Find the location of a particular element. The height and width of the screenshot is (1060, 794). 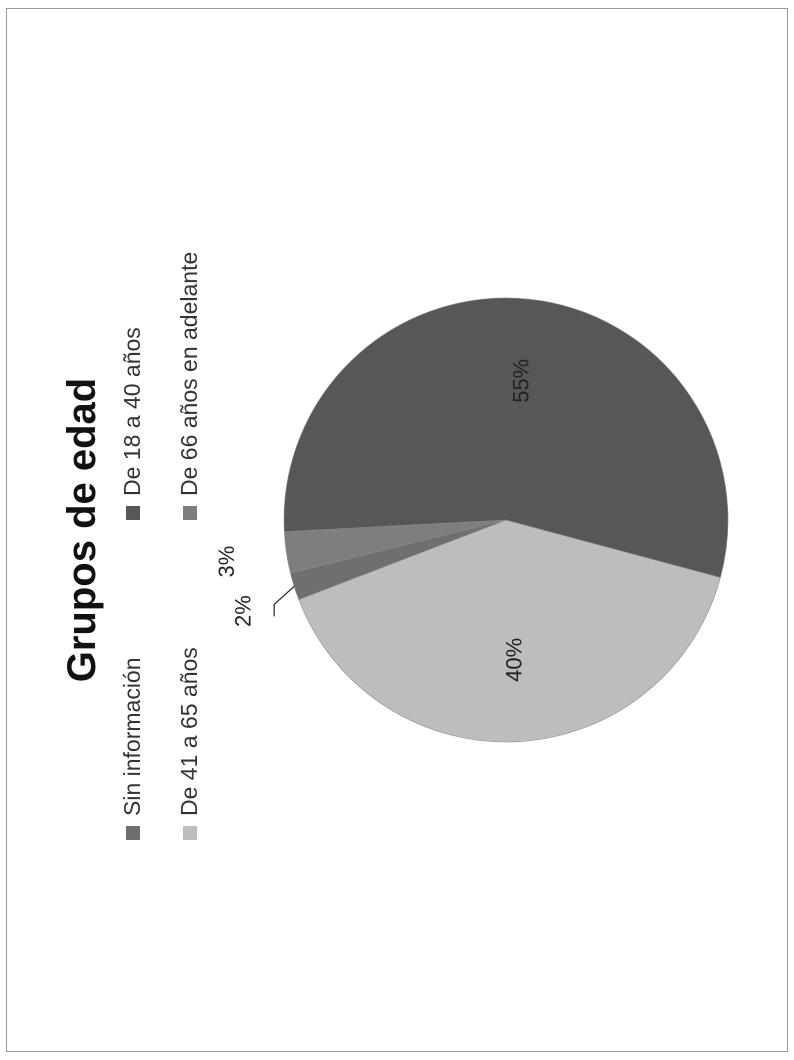

data-labels: 2% 55% 40% 3% is located at coordinates (374, 520).